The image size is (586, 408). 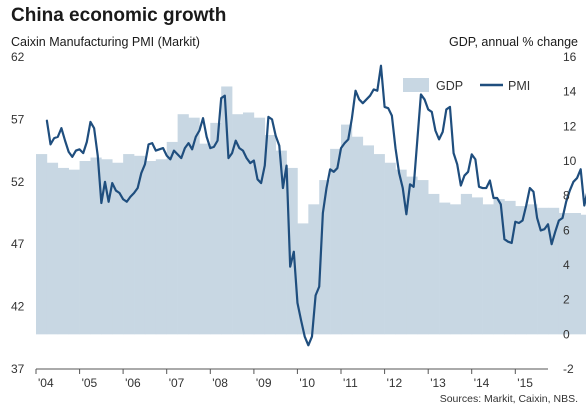 I want to click on right-tick-label: 16, so click(x=570, y=57).